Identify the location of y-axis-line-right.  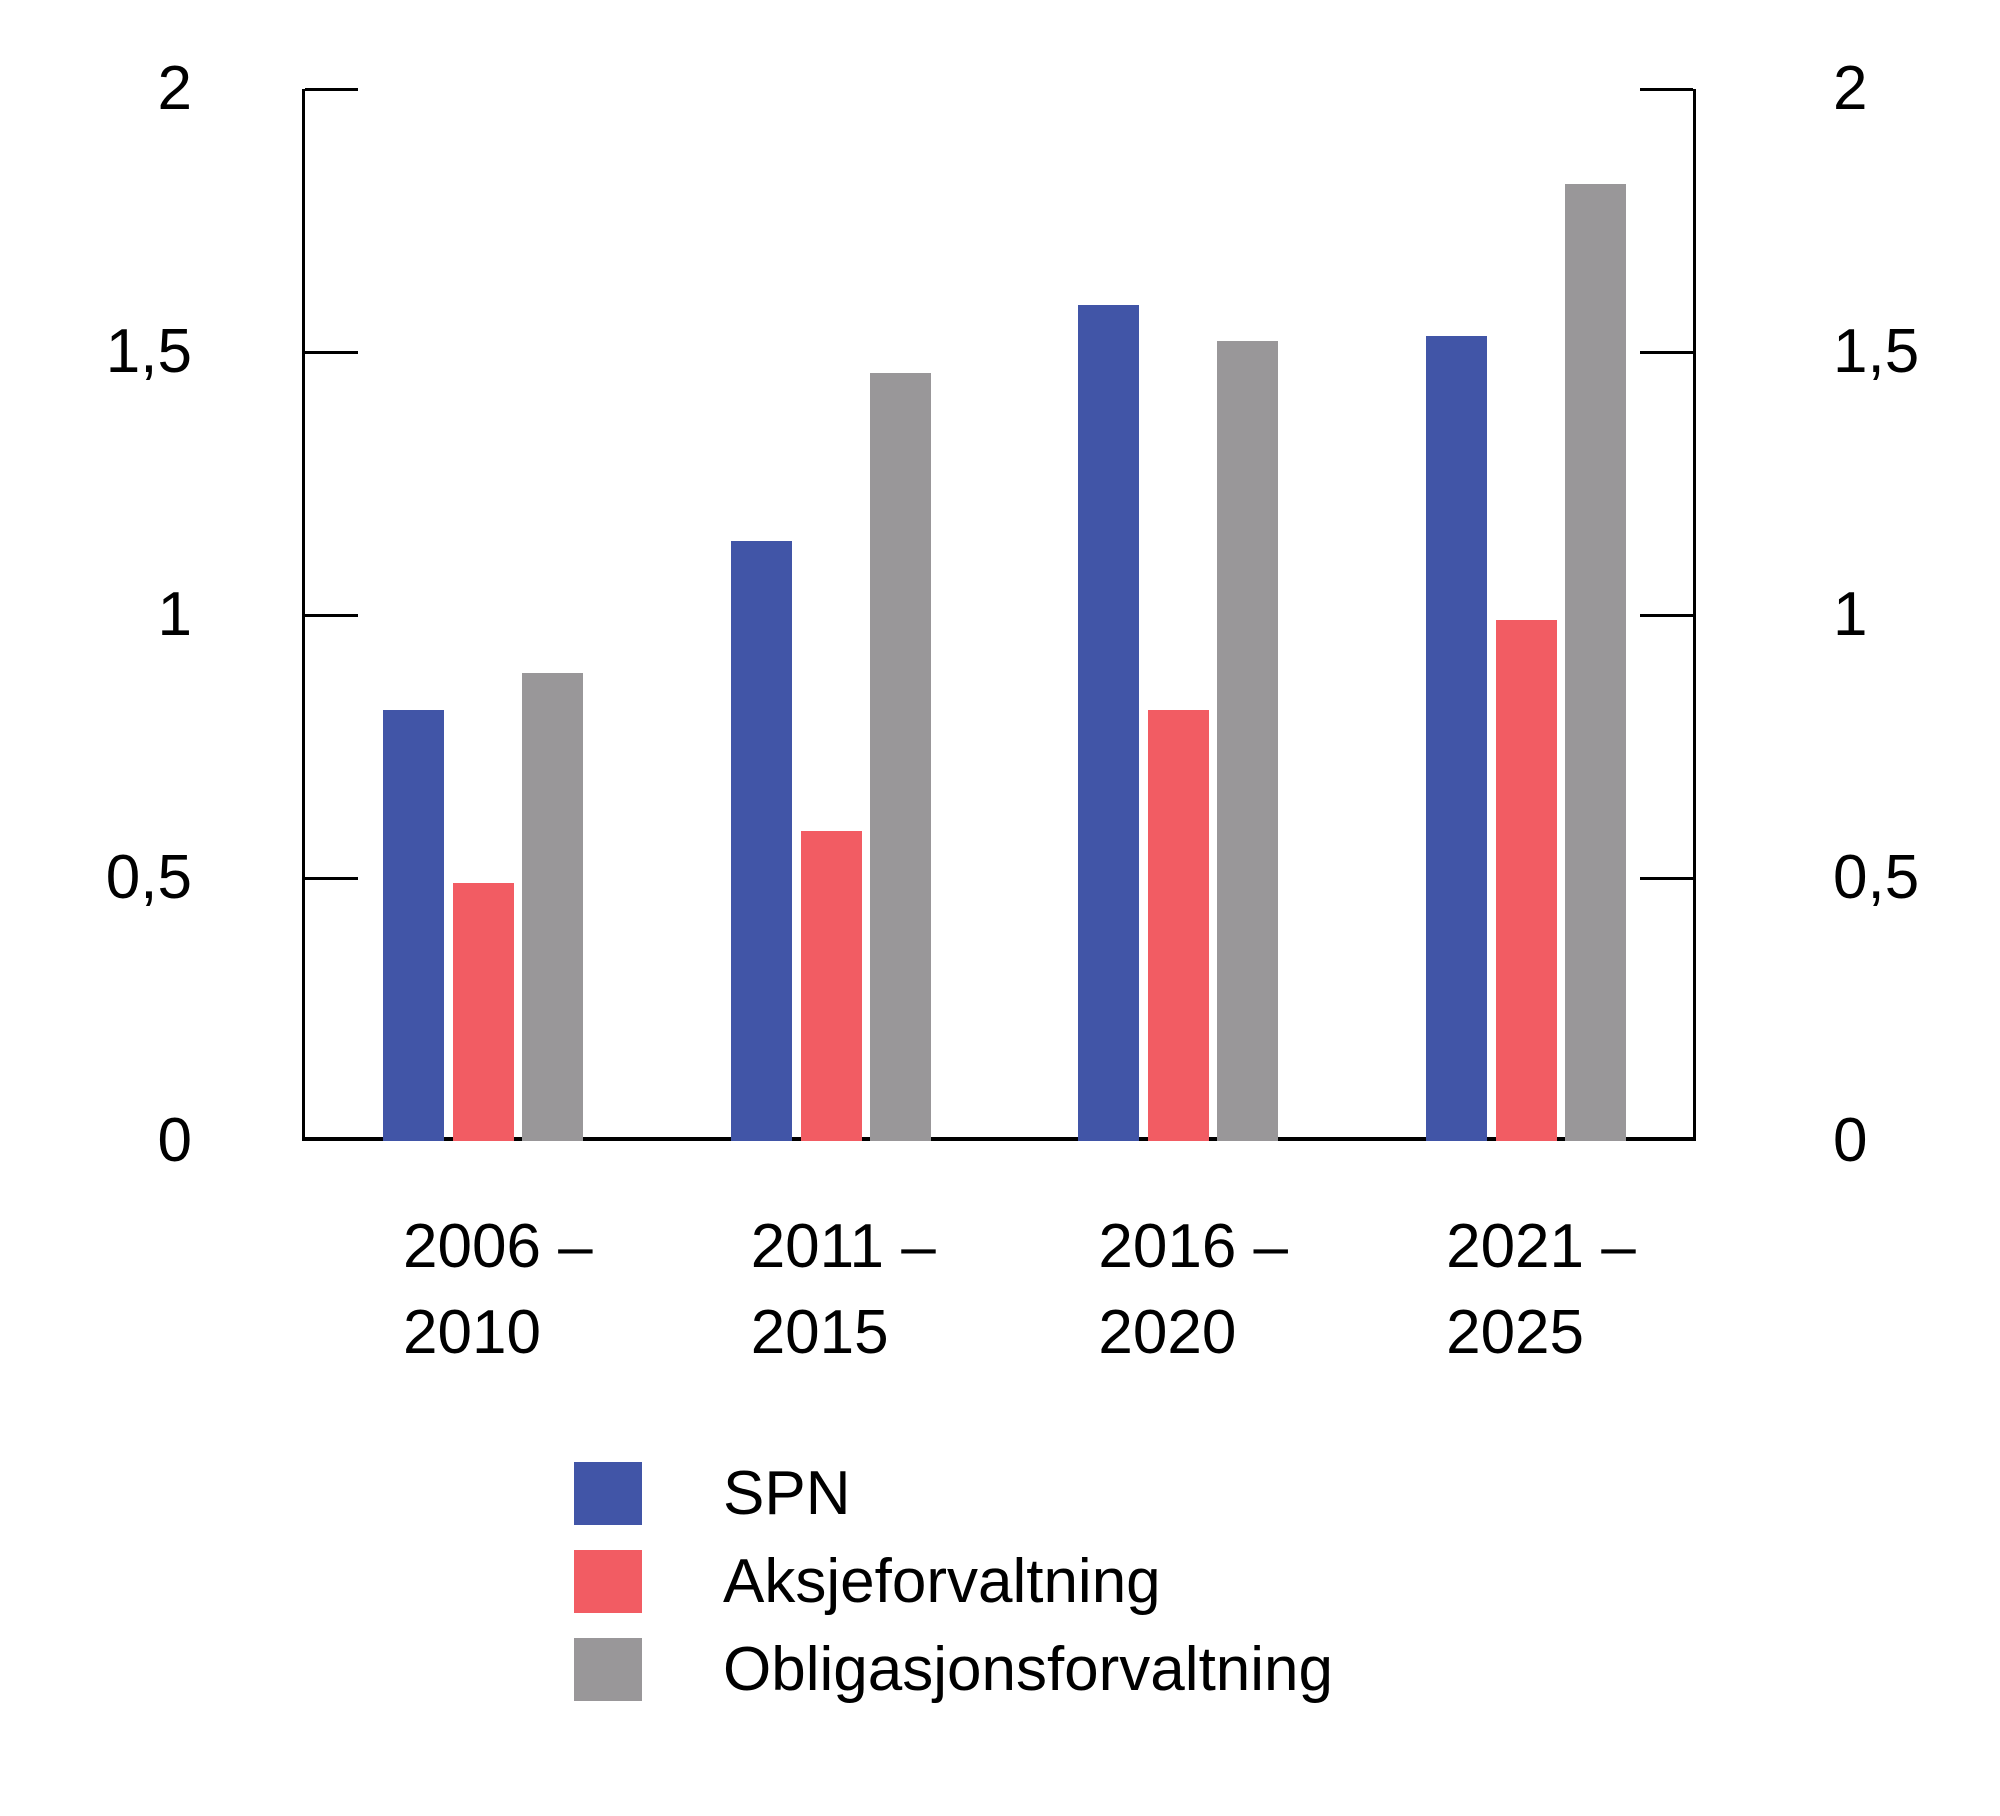
(1694, 615).